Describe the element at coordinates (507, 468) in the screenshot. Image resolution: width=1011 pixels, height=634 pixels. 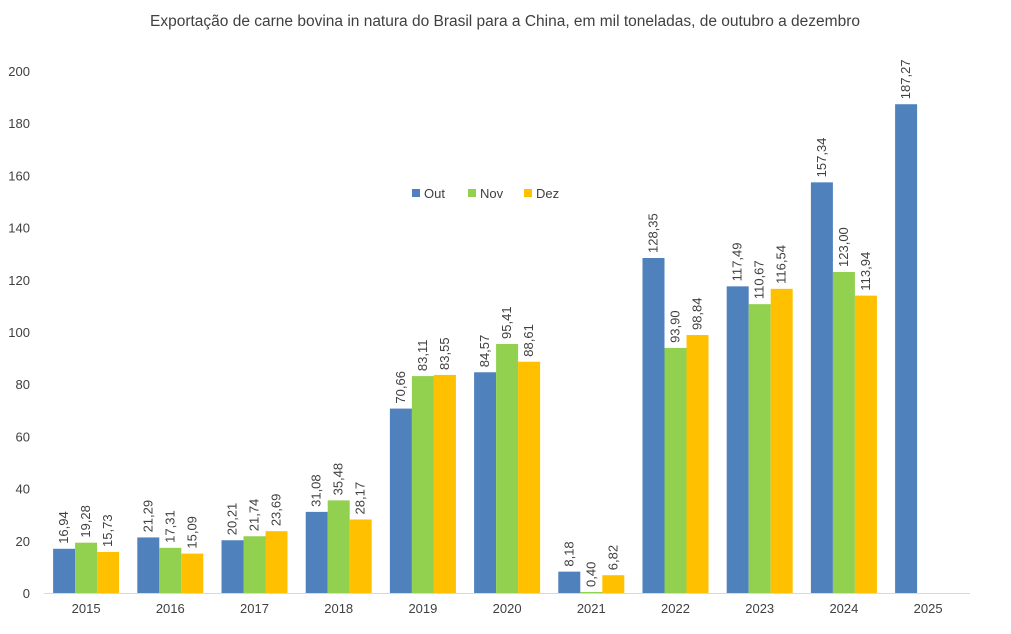
I see `bar-nov-2020` at that location.